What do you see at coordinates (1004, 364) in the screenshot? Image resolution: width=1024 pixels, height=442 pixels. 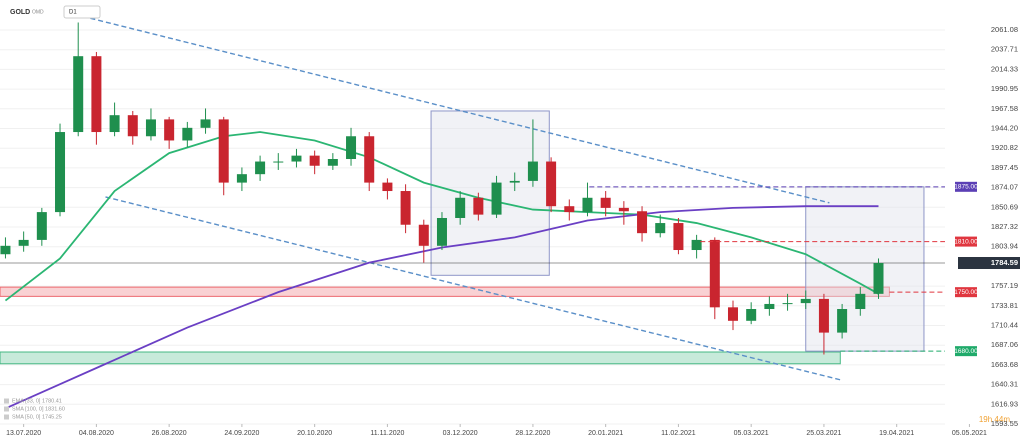 I see `y-tick-label: 1663.68` at bounding box center [1004, 364].